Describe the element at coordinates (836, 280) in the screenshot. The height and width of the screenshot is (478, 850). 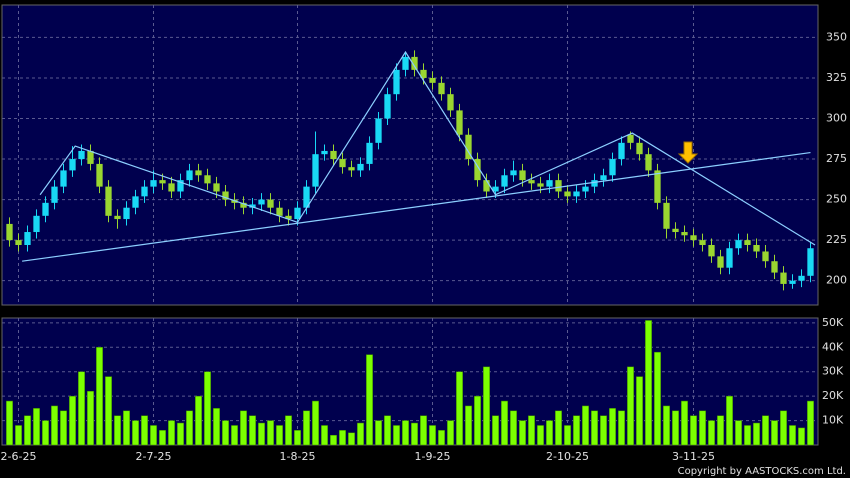
I see `y-tick-label: 200` at that location.